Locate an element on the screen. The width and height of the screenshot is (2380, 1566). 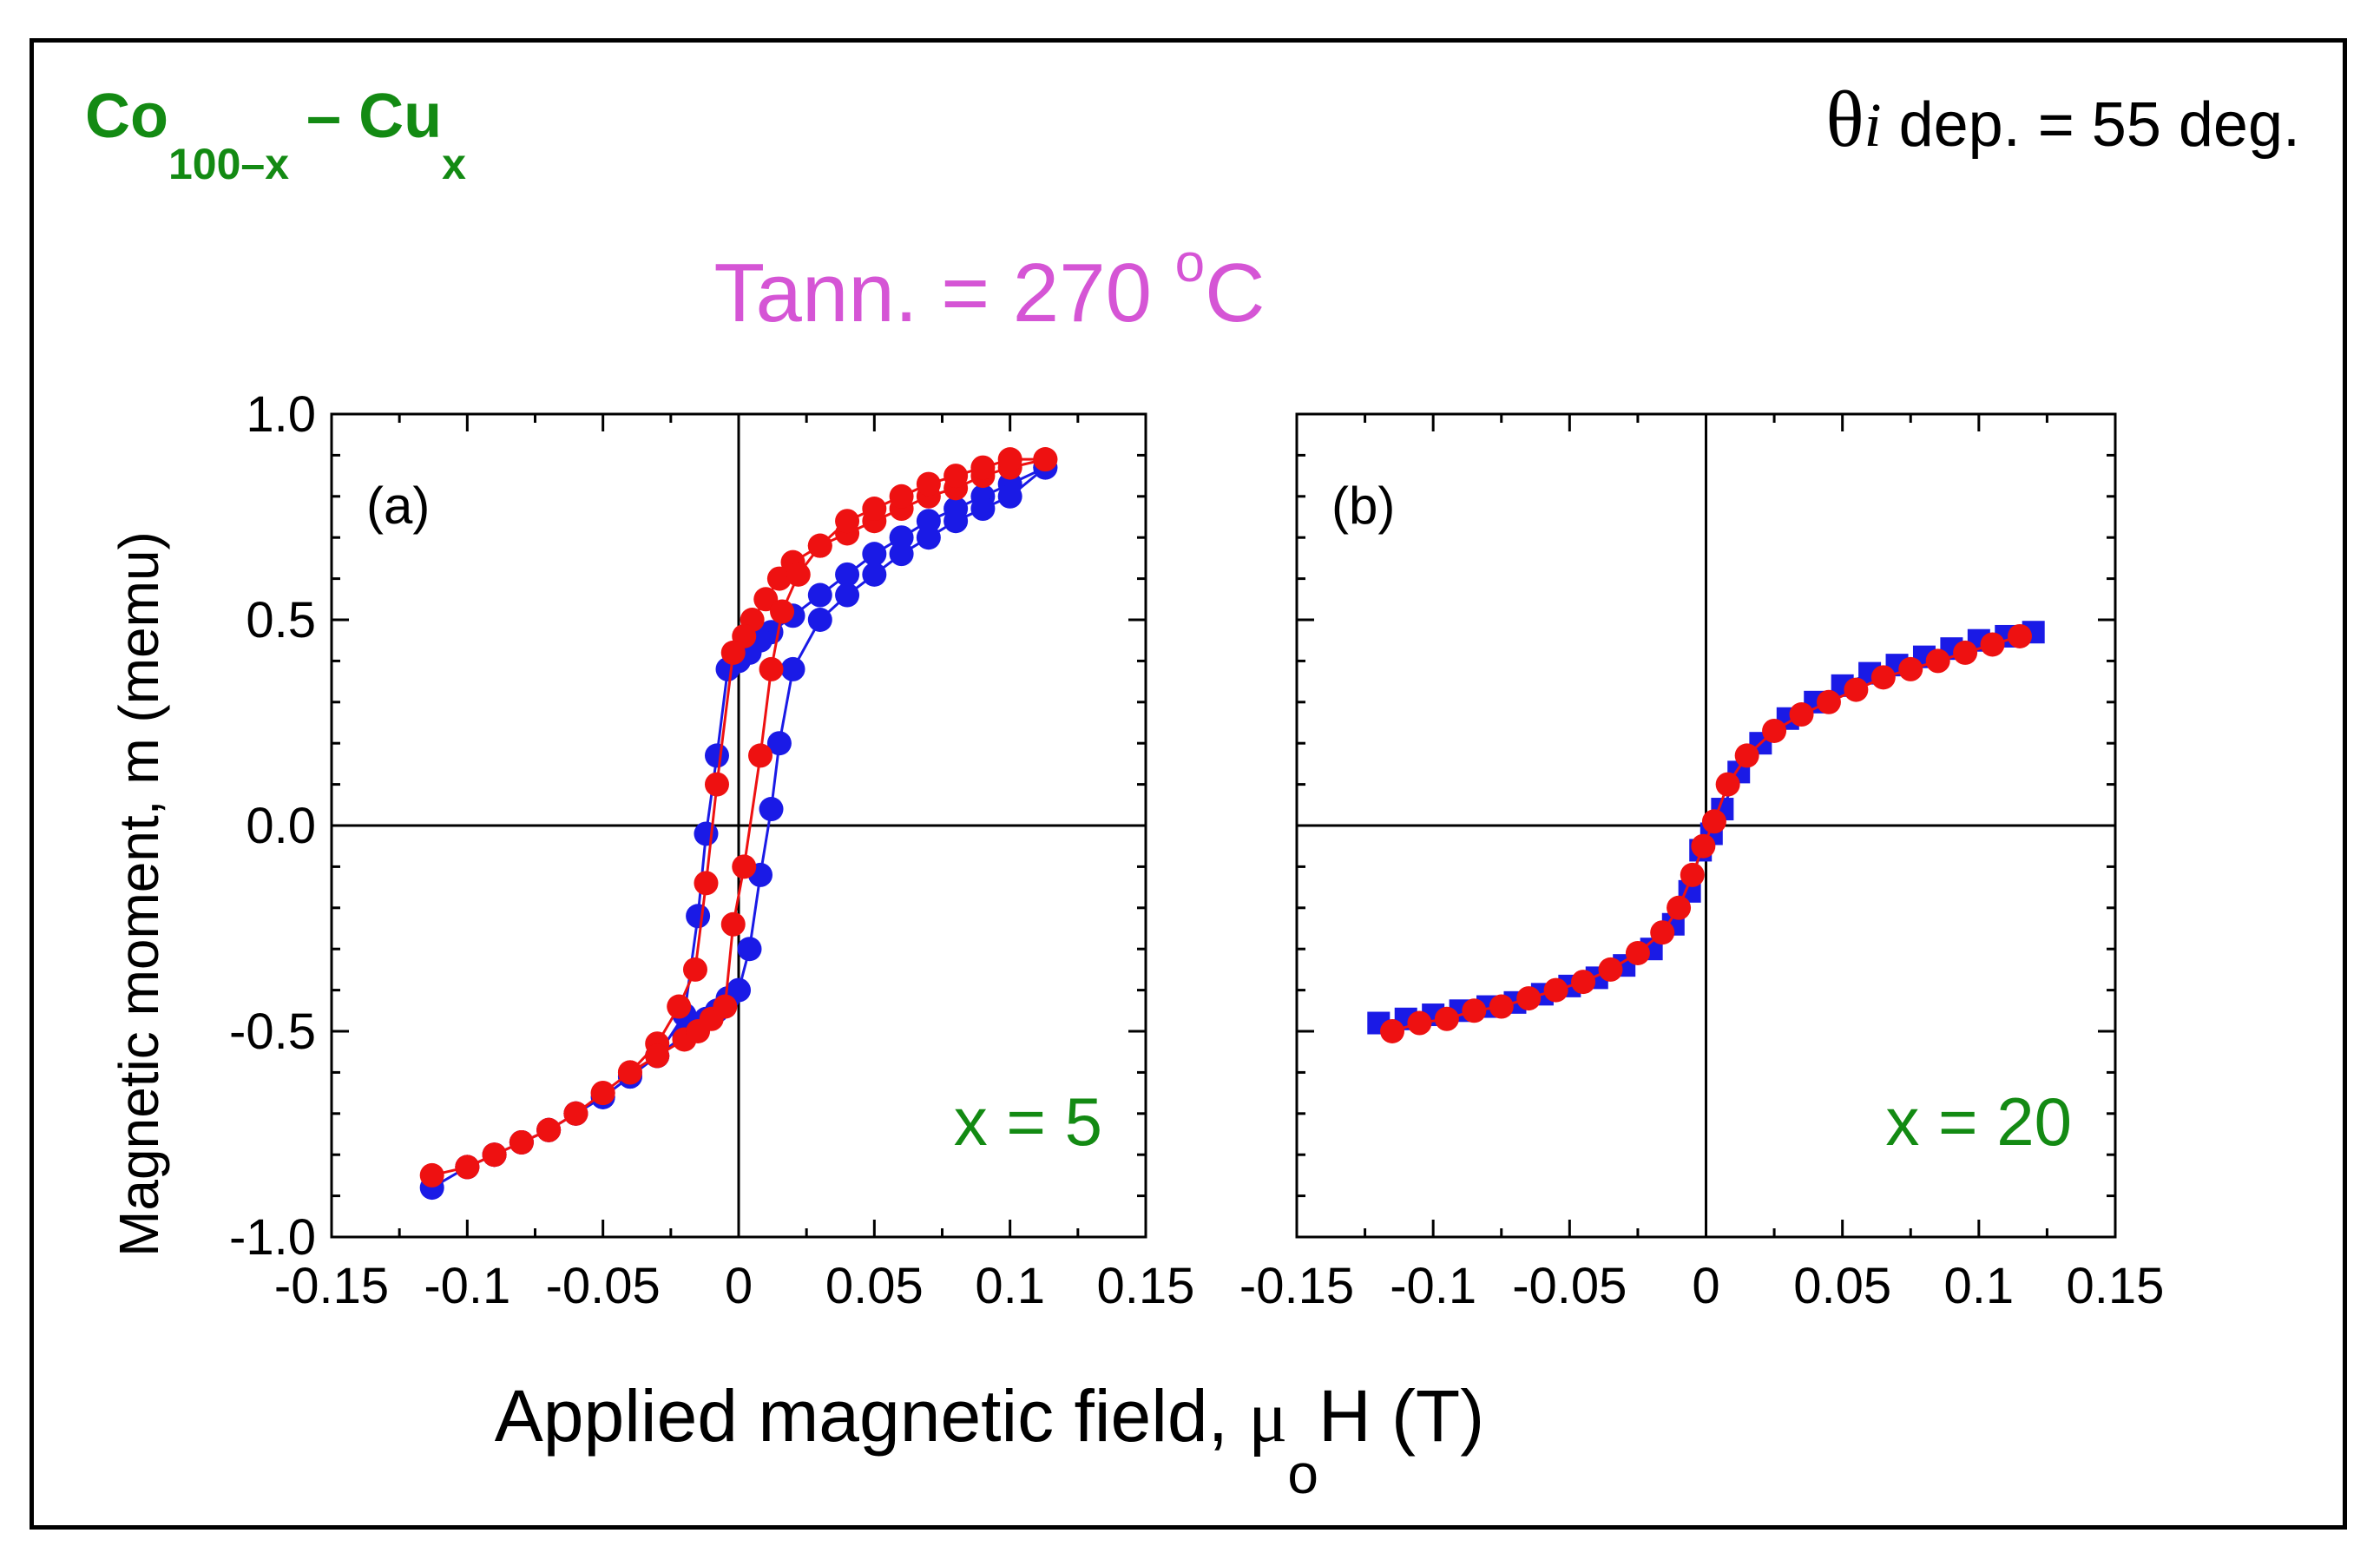
anneal-temp-label: Tann. = 270 oC is located at coordinates (990, 286).